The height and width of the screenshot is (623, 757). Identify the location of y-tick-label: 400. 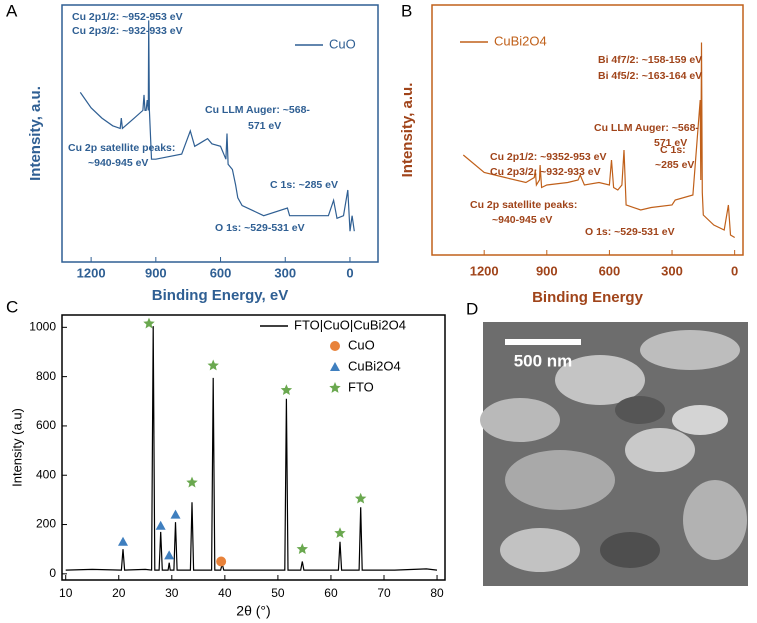
(46, 474).